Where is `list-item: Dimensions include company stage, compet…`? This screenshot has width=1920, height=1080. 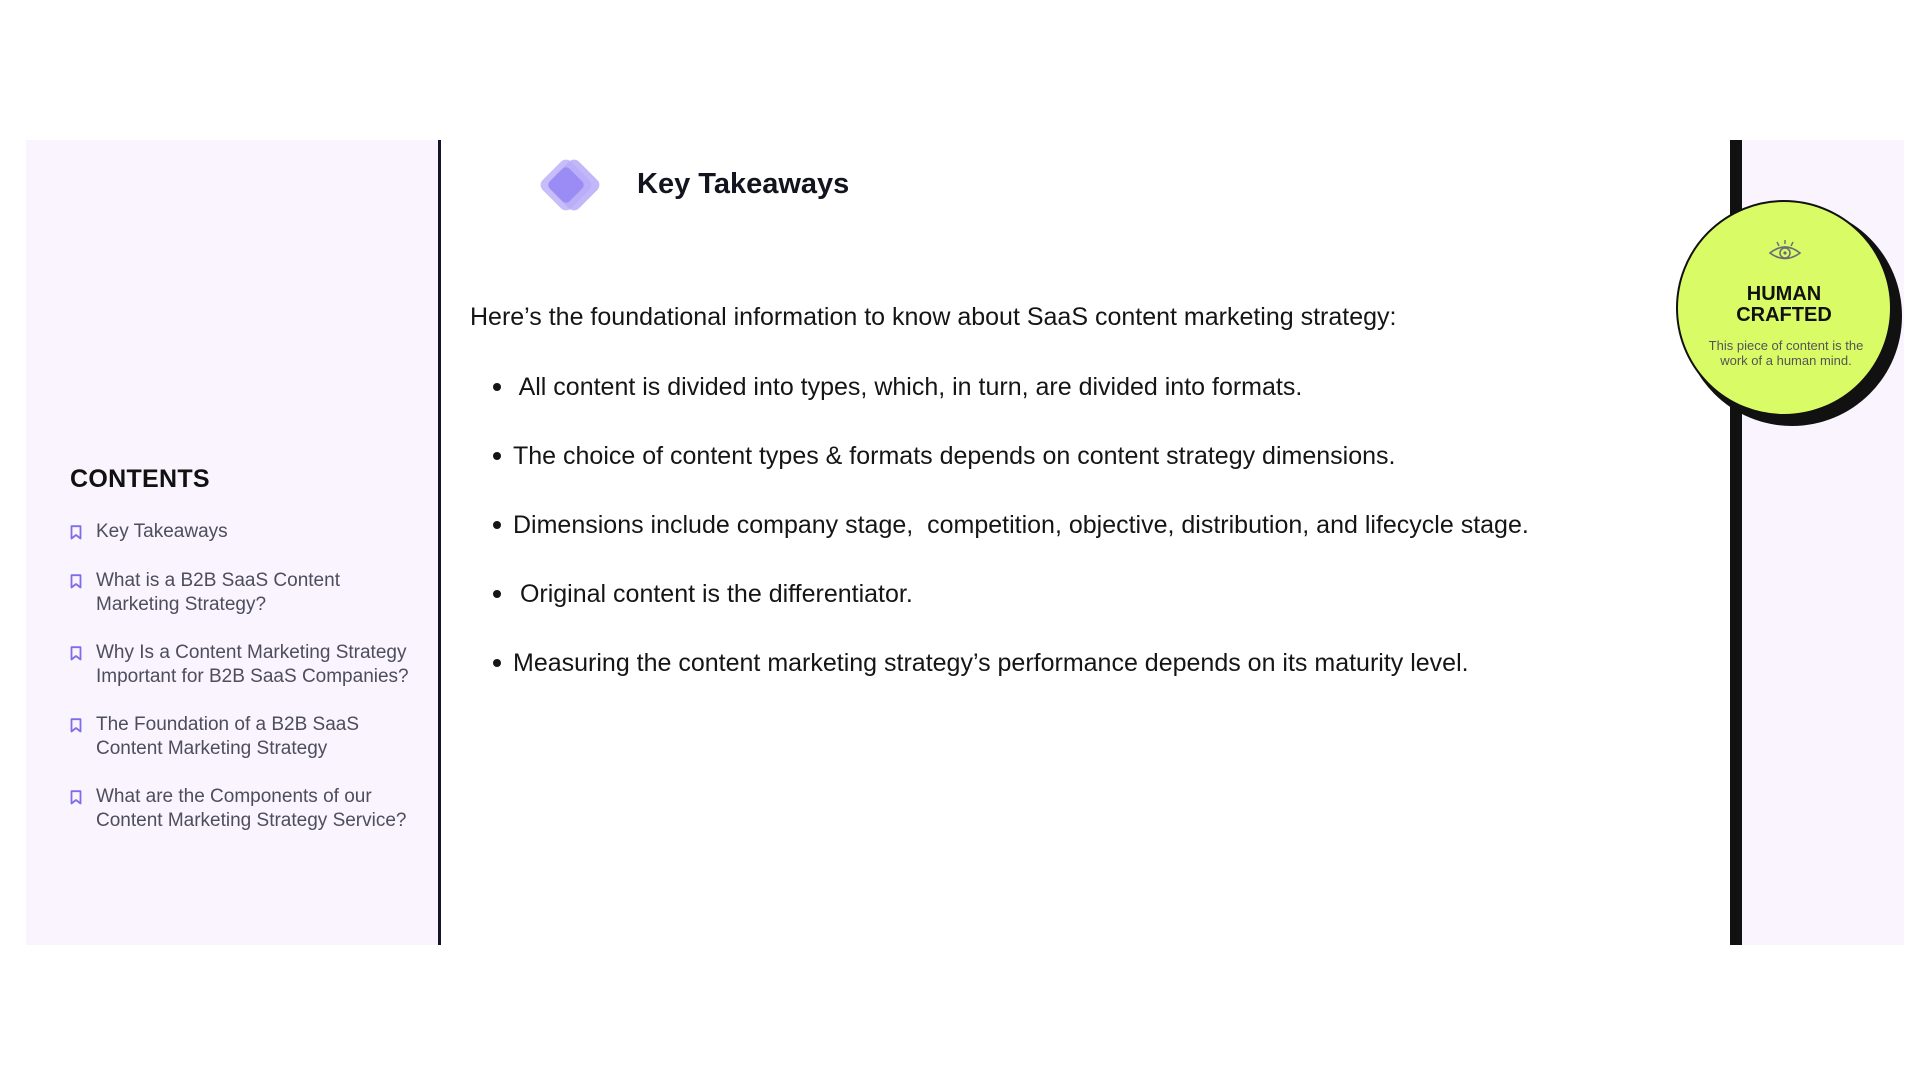 list-item: Dimensions include company stage, compet… is located at coordinates (1011, 525).